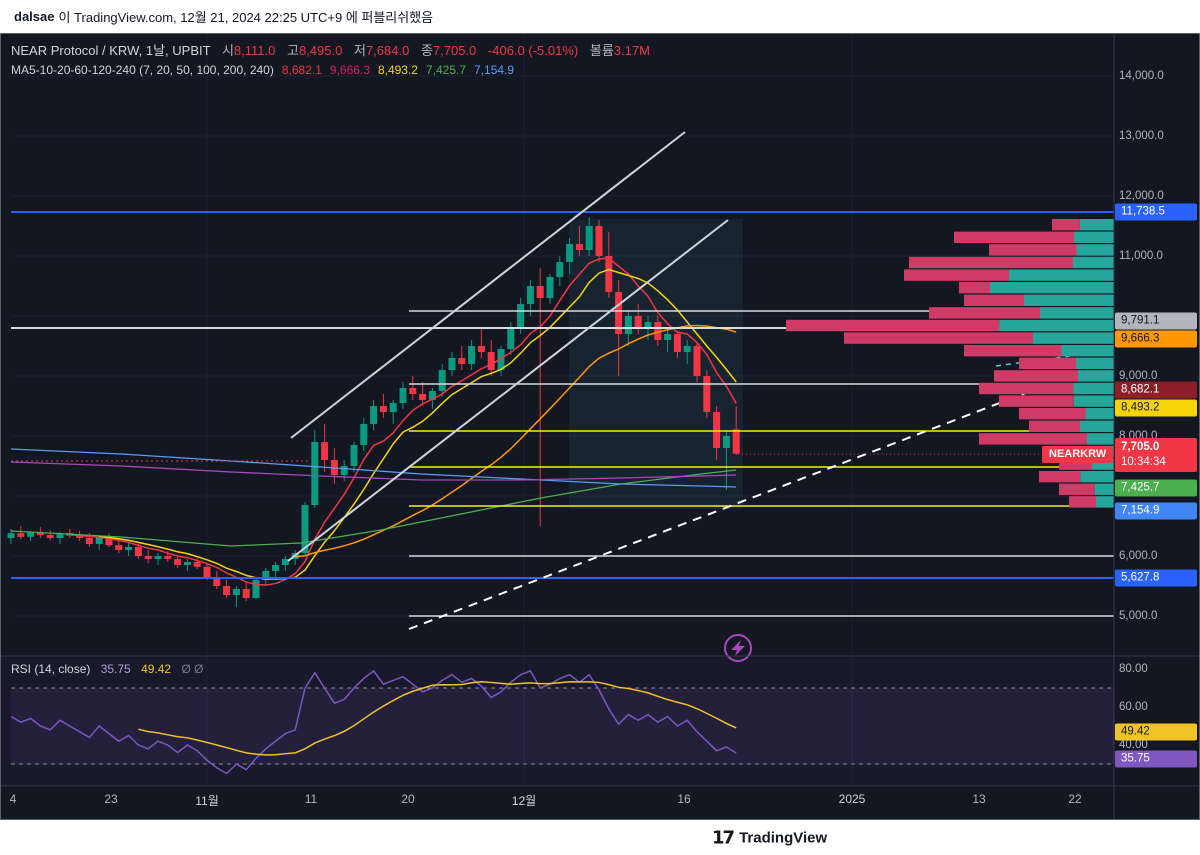 Image resolution: width=1200 pixels, height=855 pixels. I want to click on ma-line-ma100, so click(373, 508).